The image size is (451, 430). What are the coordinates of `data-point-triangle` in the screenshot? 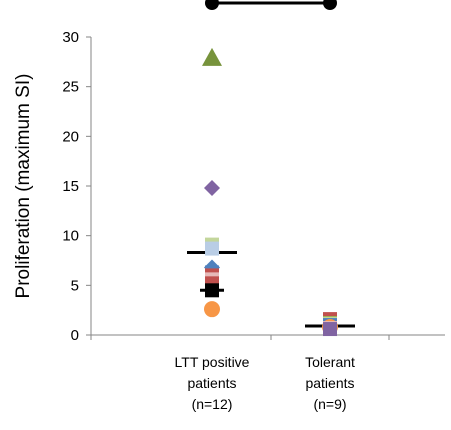 It's located at (212, 56).